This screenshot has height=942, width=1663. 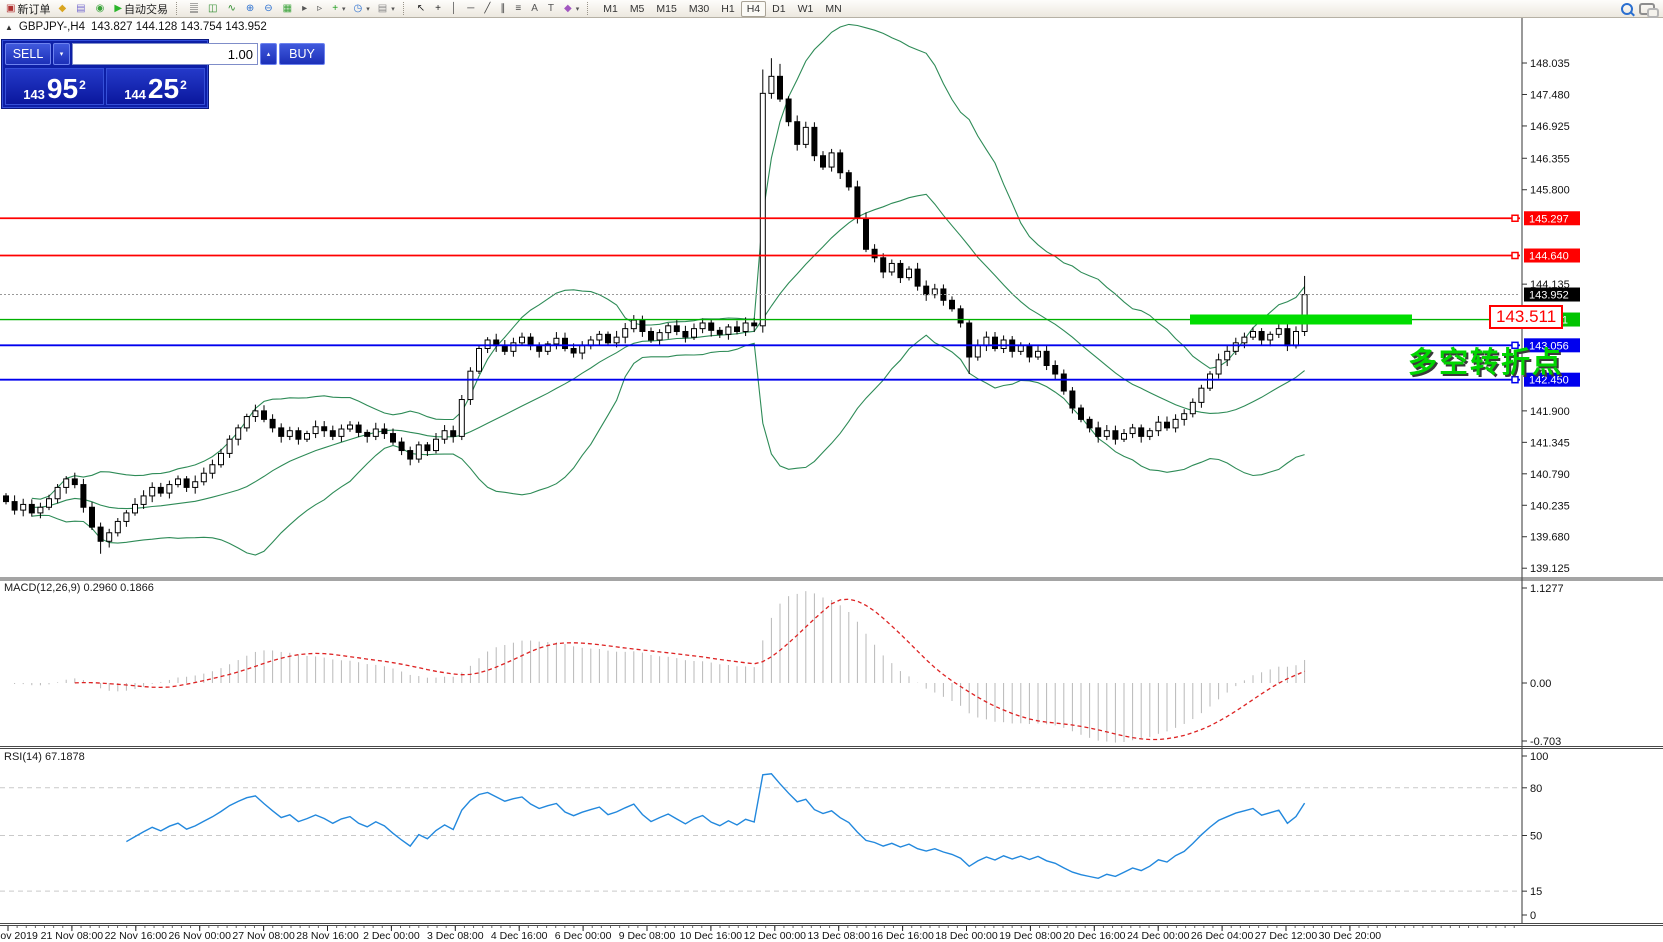 I want to click on price-axis-tick: 147.480, so click(x=1550, y=95).